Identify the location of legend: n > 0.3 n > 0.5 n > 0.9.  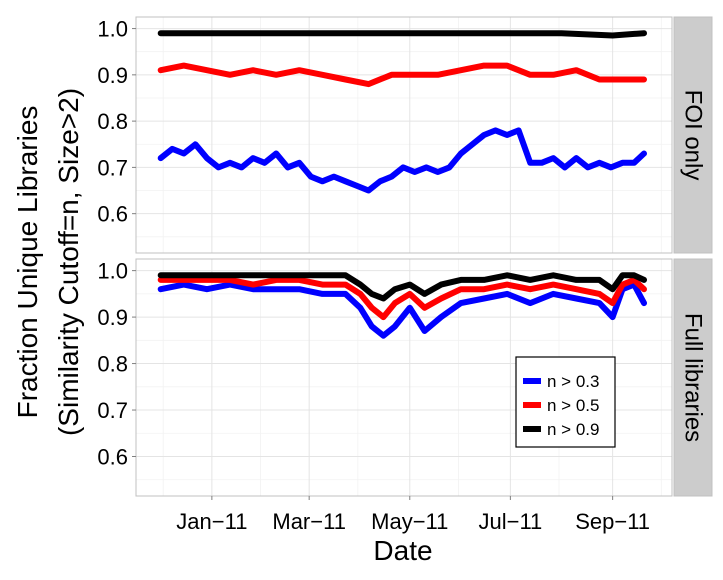
(565, 402).